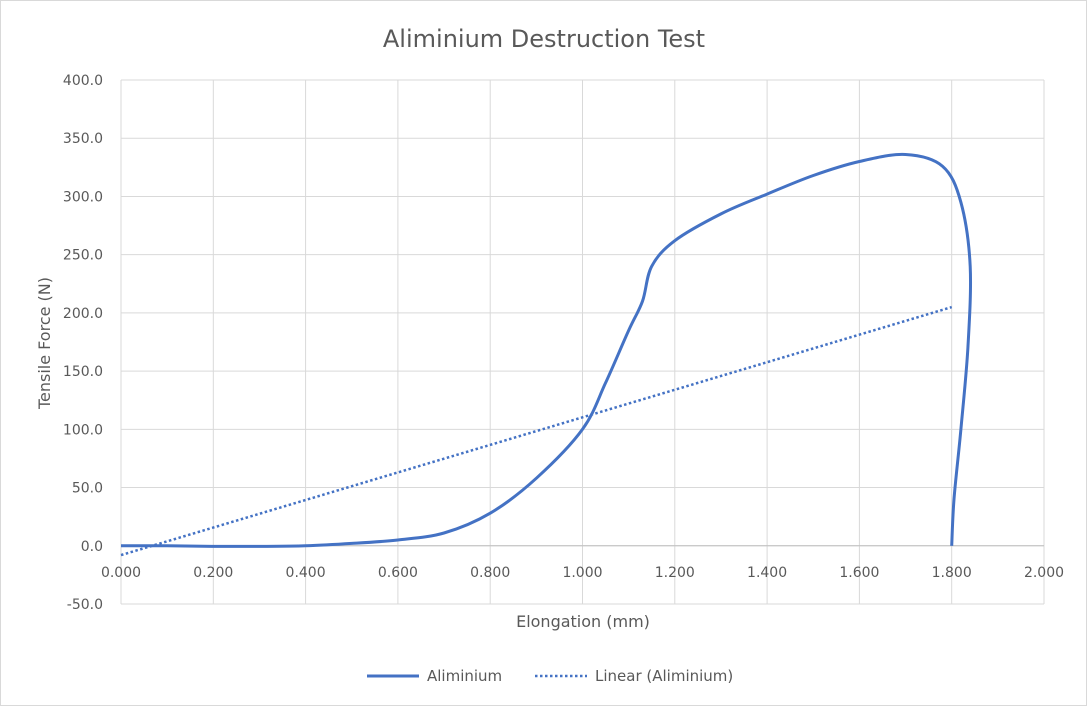 Image resolution: width=1087 pixels, height=706 pixels. What do you see at coordinates (664, 676) in the screenshot?
I see `legend-label-linear: Linear (Aliminium)` at bounding box center [664, 676].